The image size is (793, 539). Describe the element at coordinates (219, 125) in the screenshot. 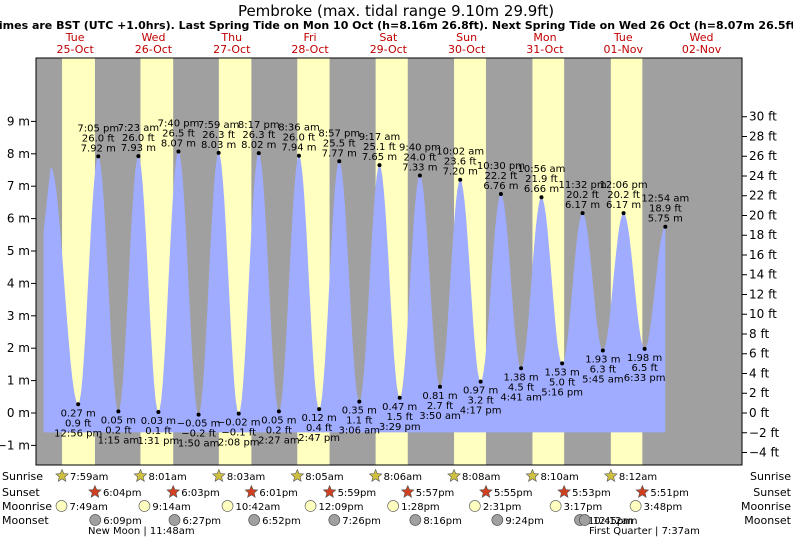

I see `high-tide-time: 7:59 am` at that location.